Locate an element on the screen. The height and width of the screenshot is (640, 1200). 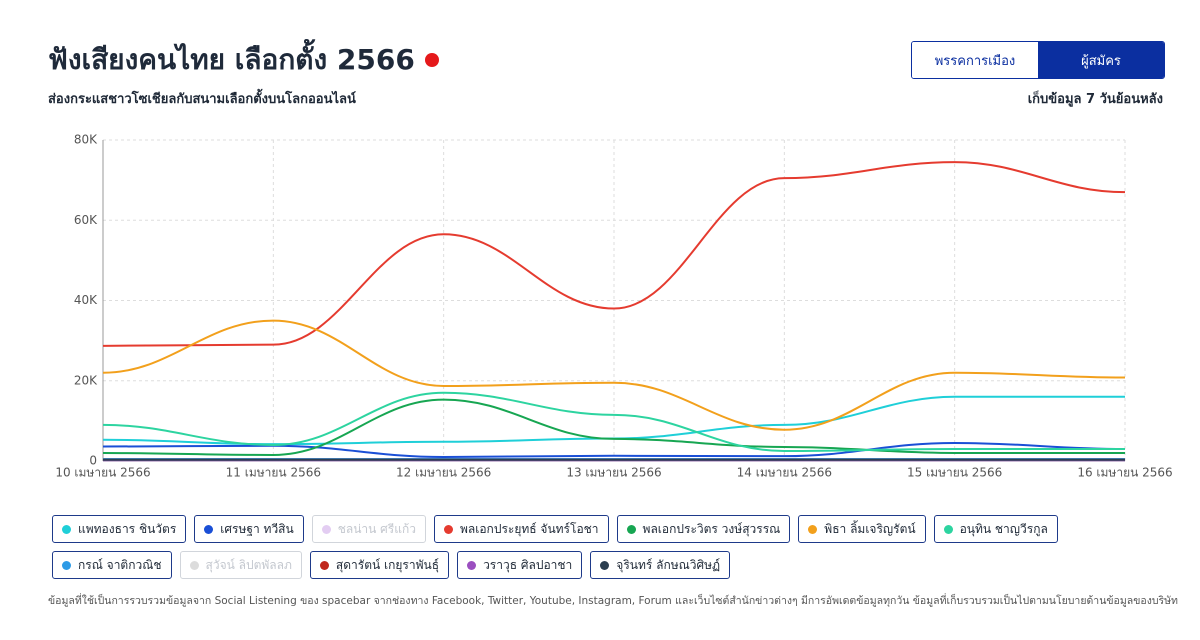
y-tick-label: 40K is located at coordinates (86, 300).